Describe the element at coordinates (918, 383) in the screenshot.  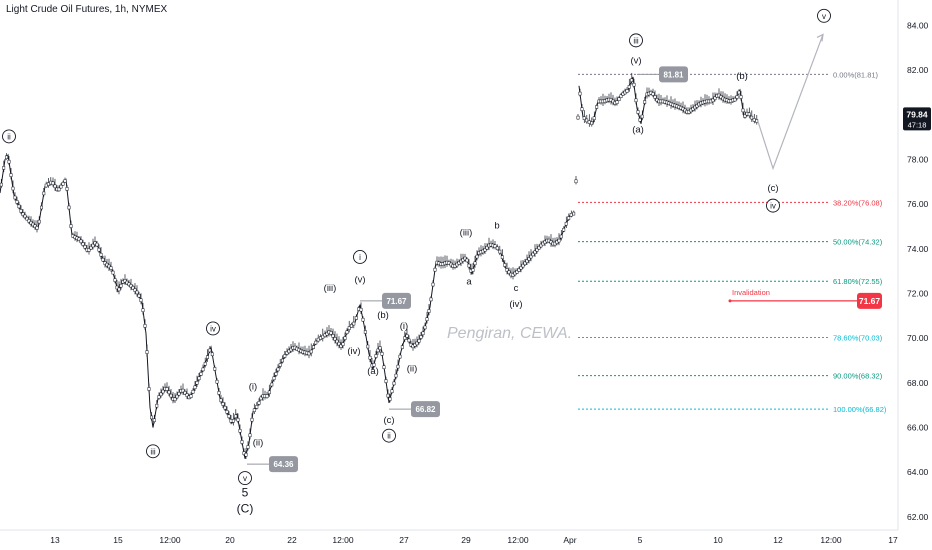
I see `y-tick-label: 68.00` at that location.